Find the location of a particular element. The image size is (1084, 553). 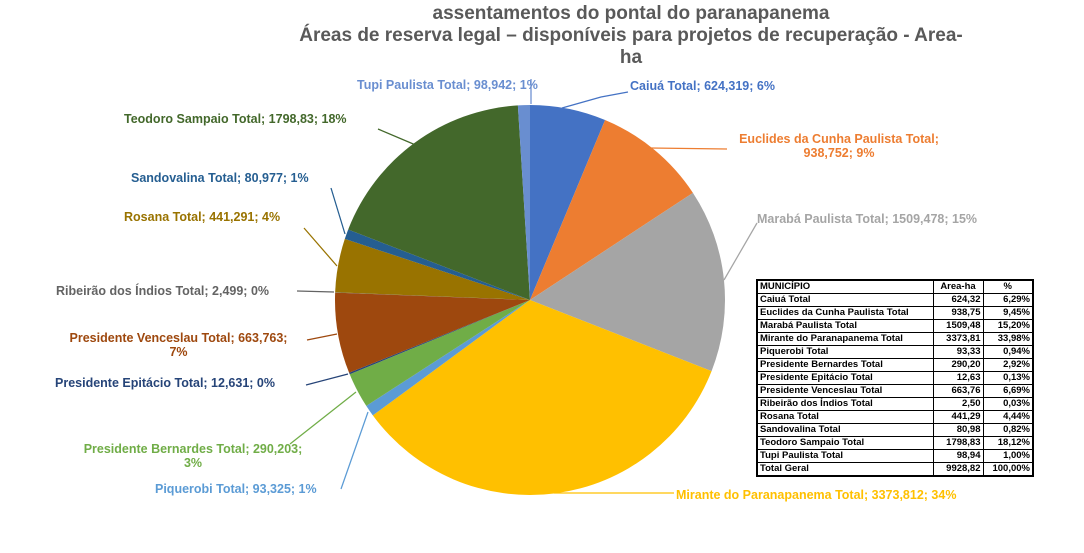

pie-slice-caiua is located at coordinates (568, 202).